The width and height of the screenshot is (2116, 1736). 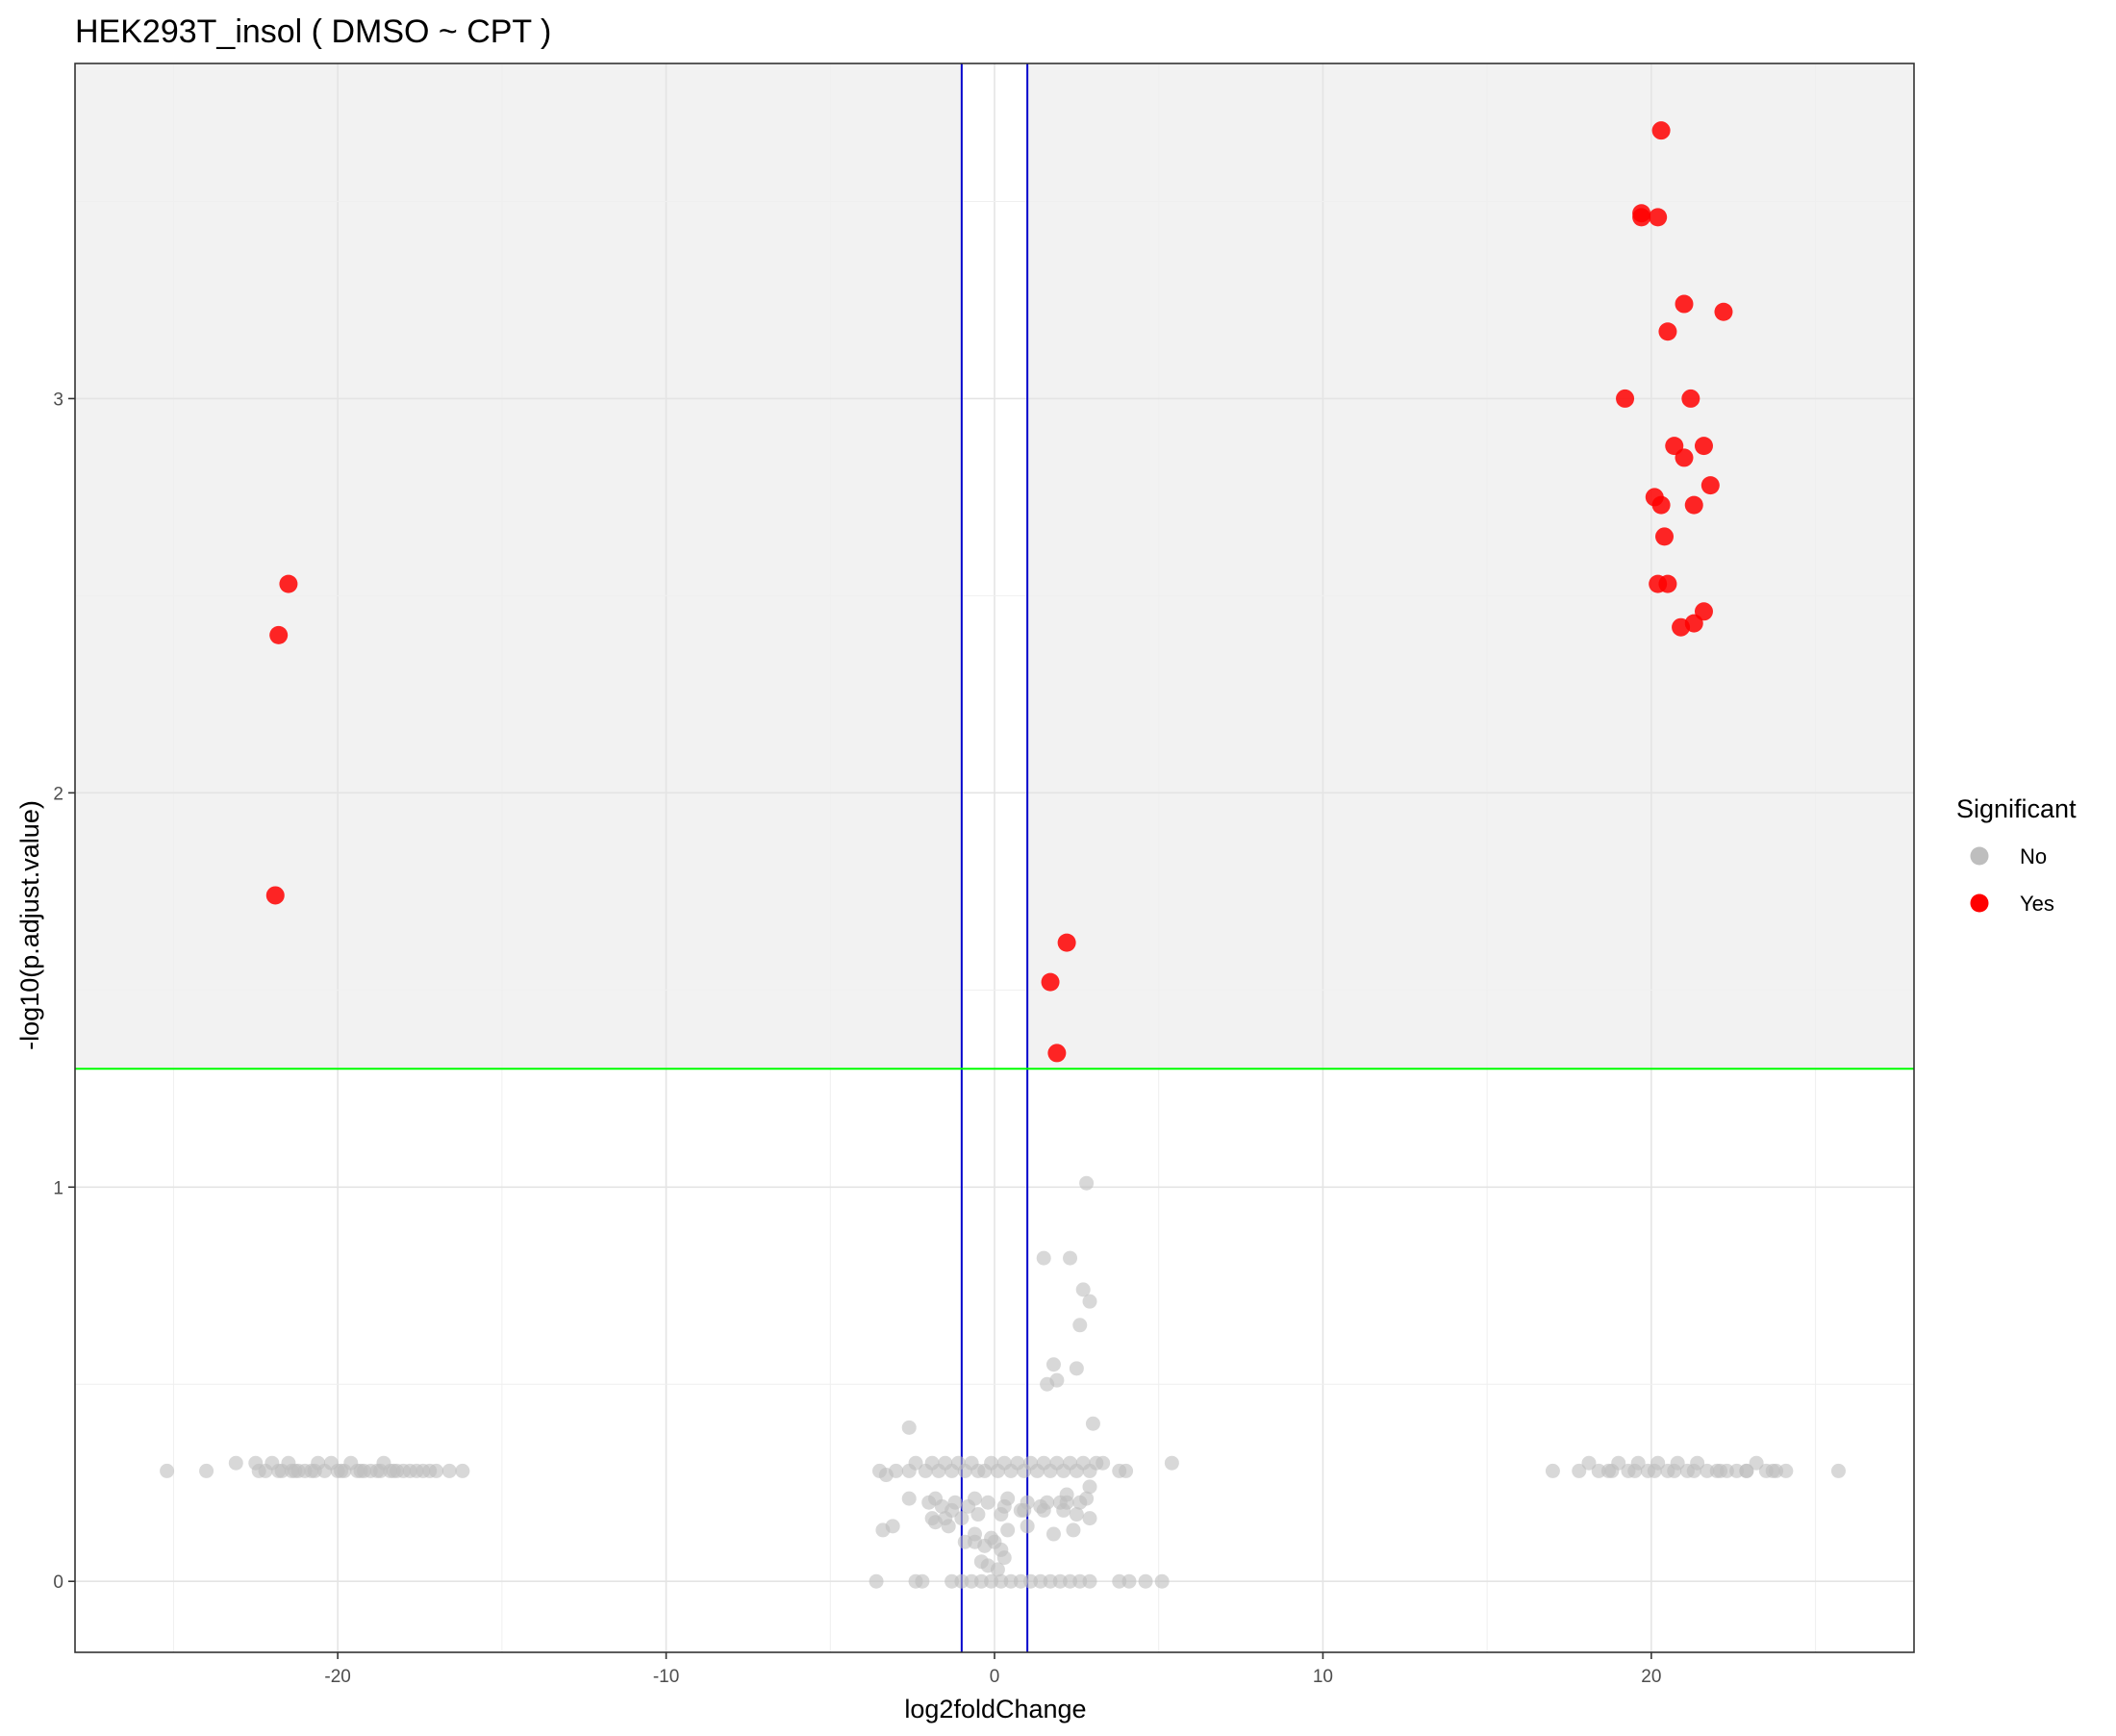 I want to click on chart-title: HEK293T_insol ( DMSO ~ CPT ), so click(x=313, y=31).